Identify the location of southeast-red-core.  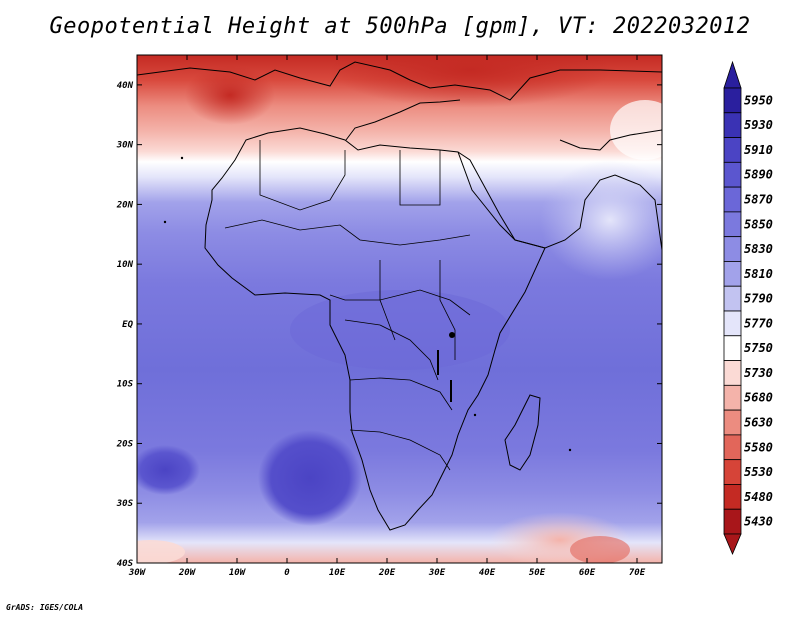
(600, 549).